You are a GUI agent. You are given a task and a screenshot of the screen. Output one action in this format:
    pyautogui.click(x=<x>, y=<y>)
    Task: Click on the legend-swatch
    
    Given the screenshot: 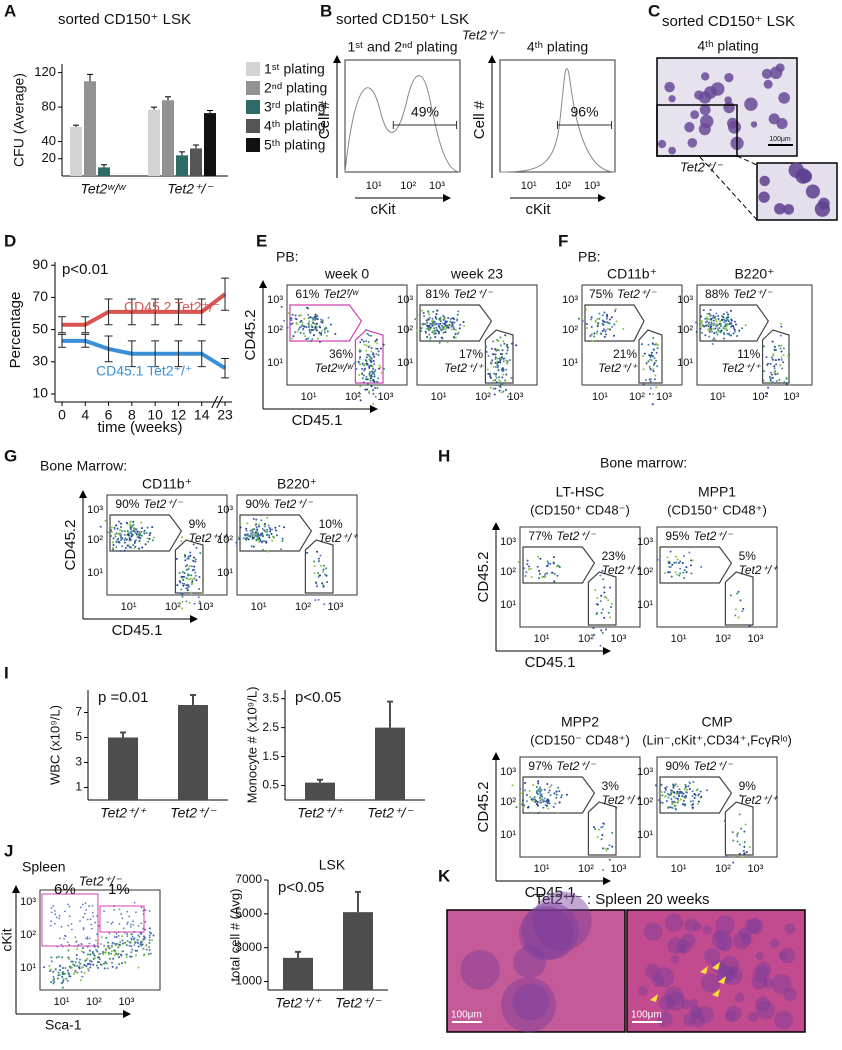 What is the action you would take?
    pyautogui.click(x=253, y=107)
    